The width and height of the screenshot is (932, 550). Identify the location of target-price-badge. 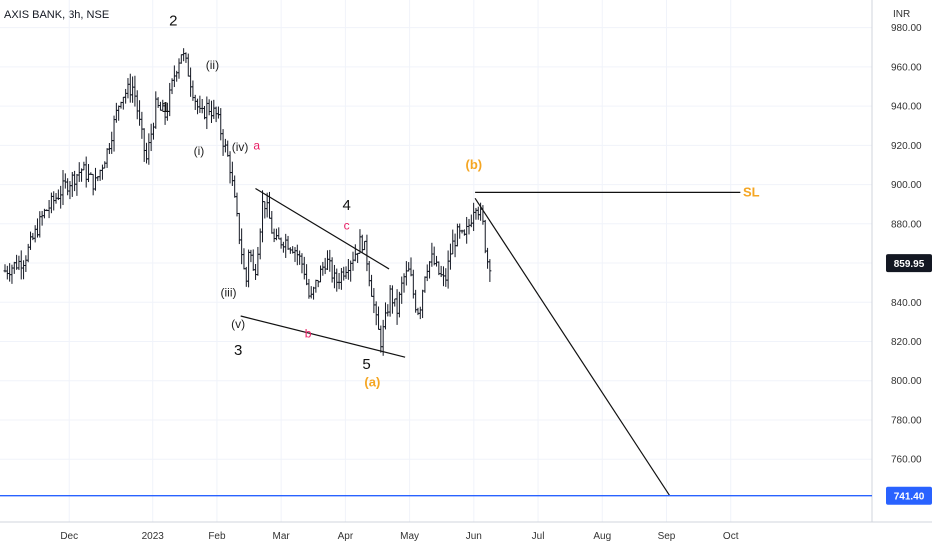
(909, 495).